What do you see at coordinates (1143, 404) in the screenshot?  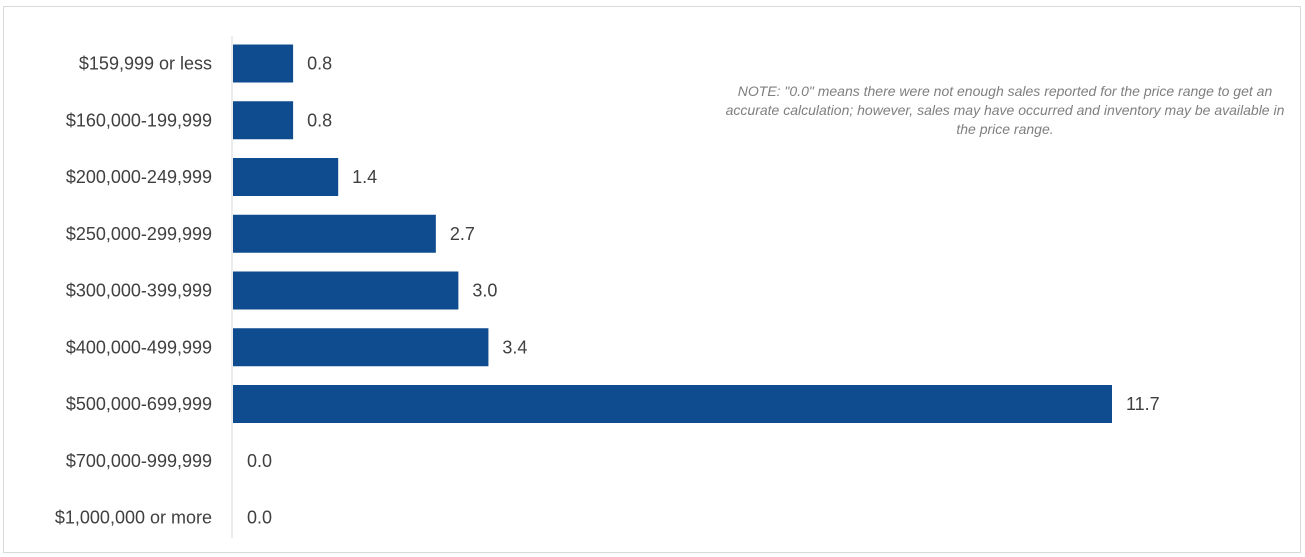 I see `value-label: 11.7` at bounding box center [1143, 404].